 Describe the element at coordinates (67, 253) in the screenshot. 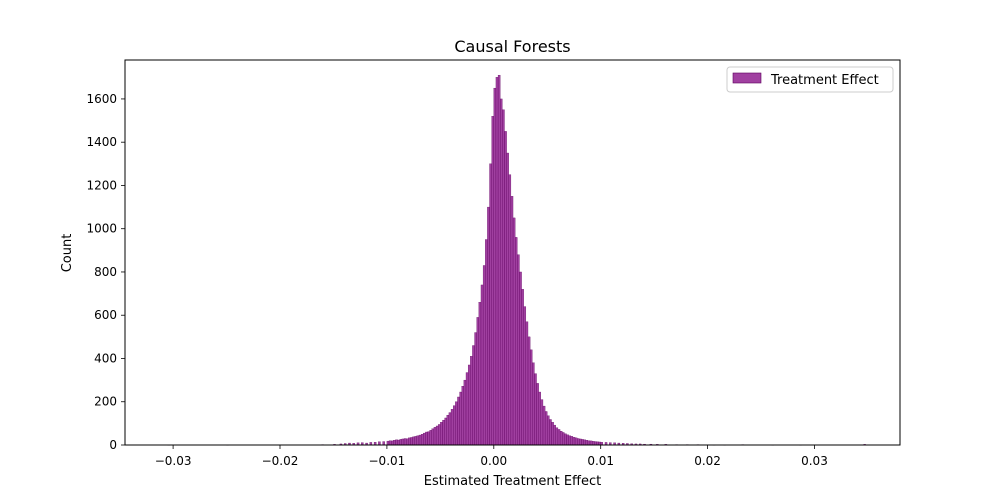

I see `y-axis-label: Count` at that location.